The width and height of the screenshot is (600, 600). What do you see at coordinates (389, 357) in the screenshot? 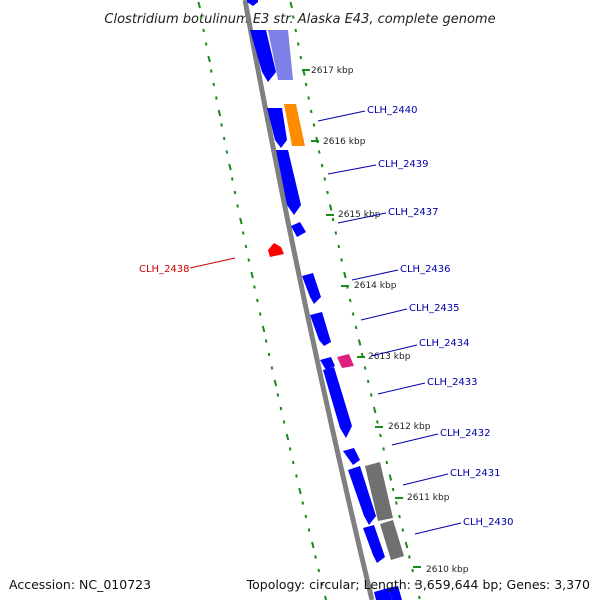
I see `tick-label-2613: 2613 kbp` at bounding box center [389, 357].